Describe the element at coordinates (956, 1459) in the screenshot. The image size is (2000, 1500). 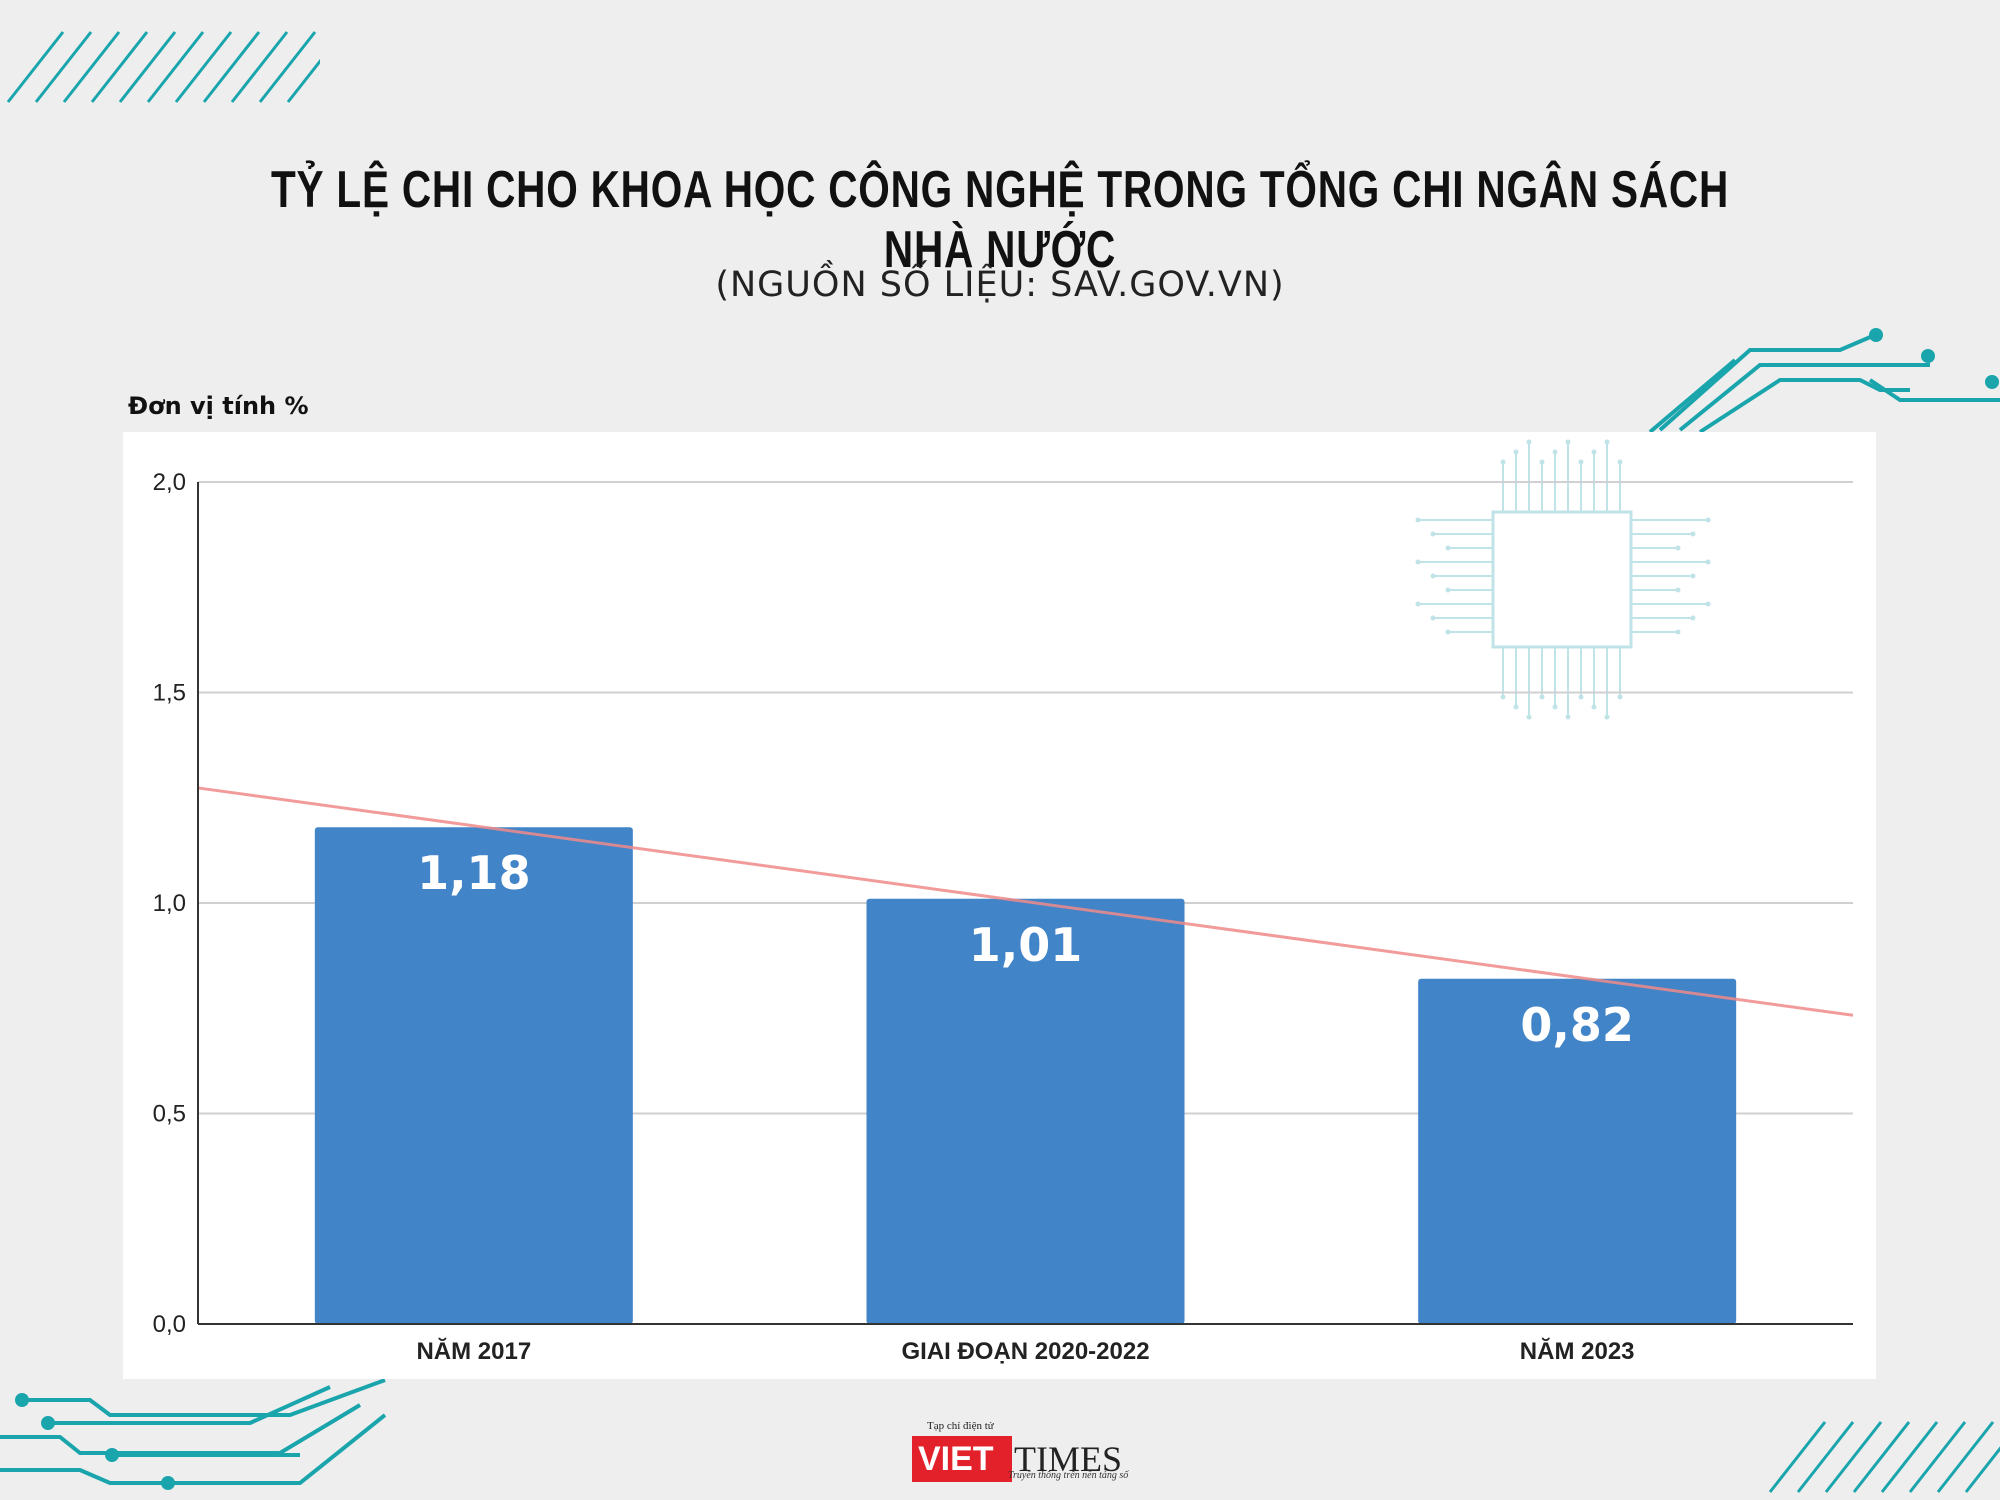
I see `logo-brand-viet: VIET` at that location.